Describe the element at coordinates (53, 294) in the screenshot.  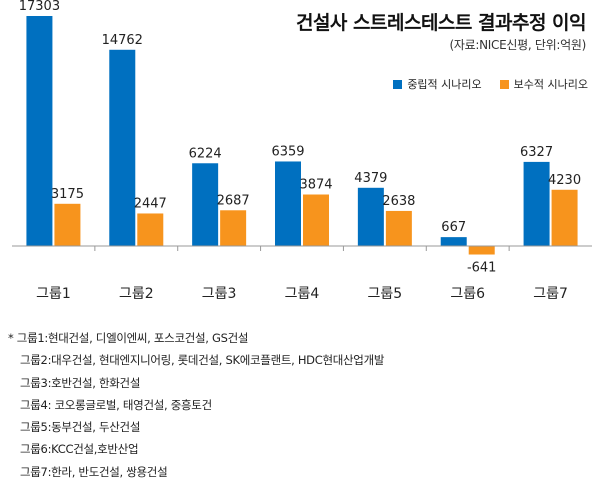
I see `category-label: 그룹1` at that location.